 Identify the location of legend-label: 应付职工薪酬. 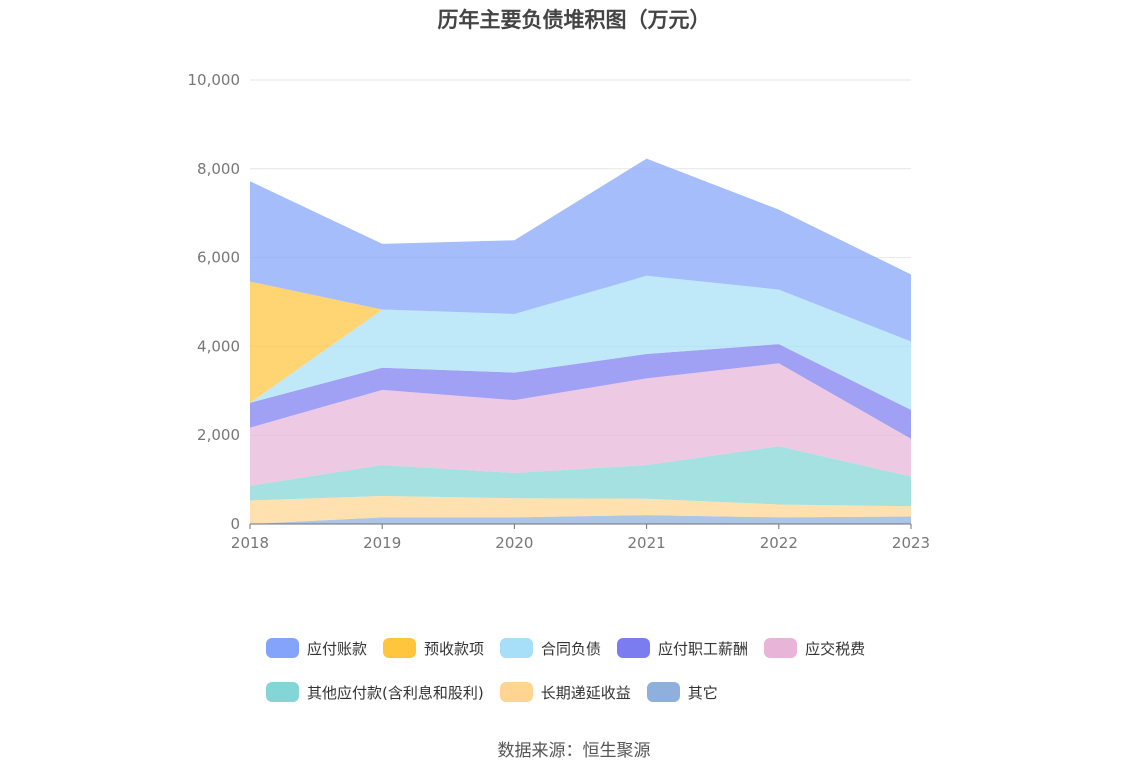
(703, 648).